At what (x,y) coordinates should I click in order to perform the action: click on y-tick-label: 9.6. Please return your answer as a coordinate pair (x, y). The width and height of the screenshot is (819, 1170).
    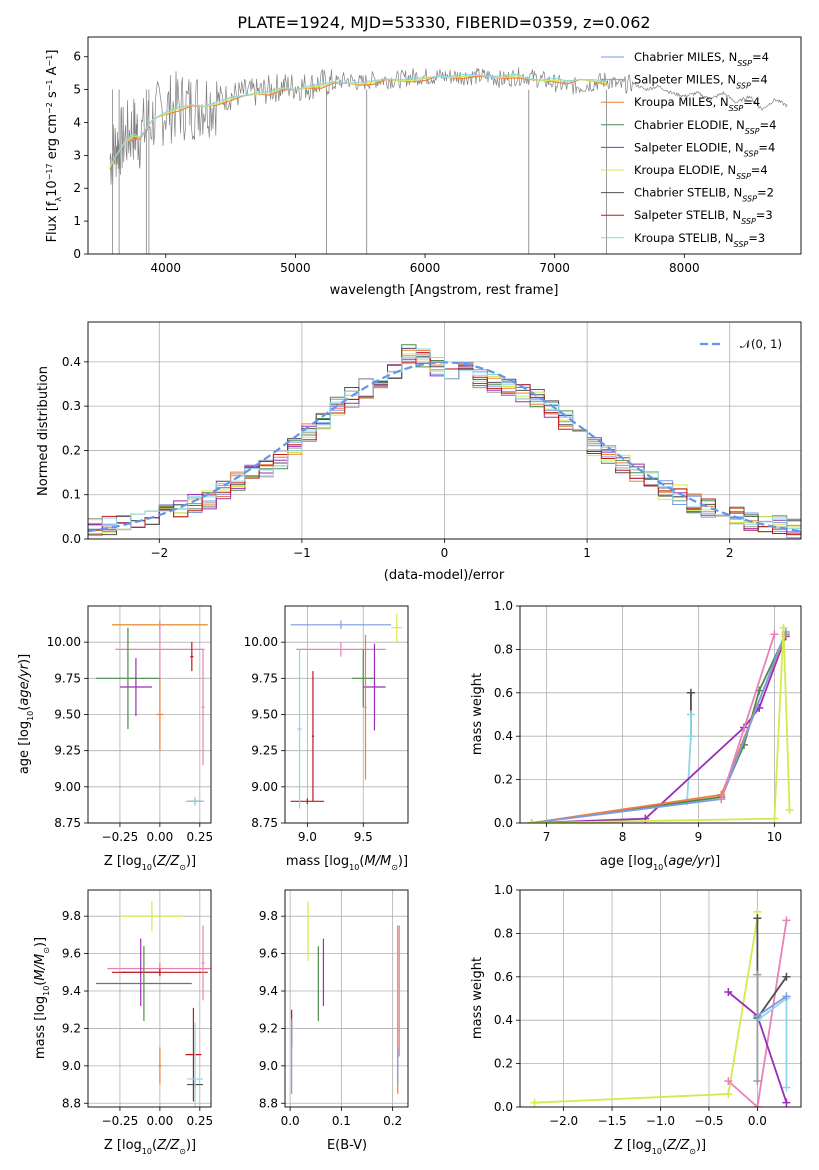
    Looking at the image, I should click on (268, 954).